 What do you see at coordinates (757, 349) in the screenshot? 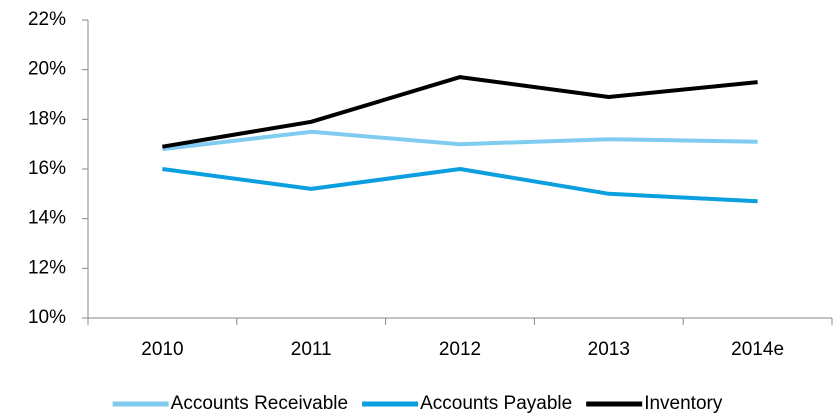
I see `x-tick-label: 2014e` at bounding box center [757, 349].